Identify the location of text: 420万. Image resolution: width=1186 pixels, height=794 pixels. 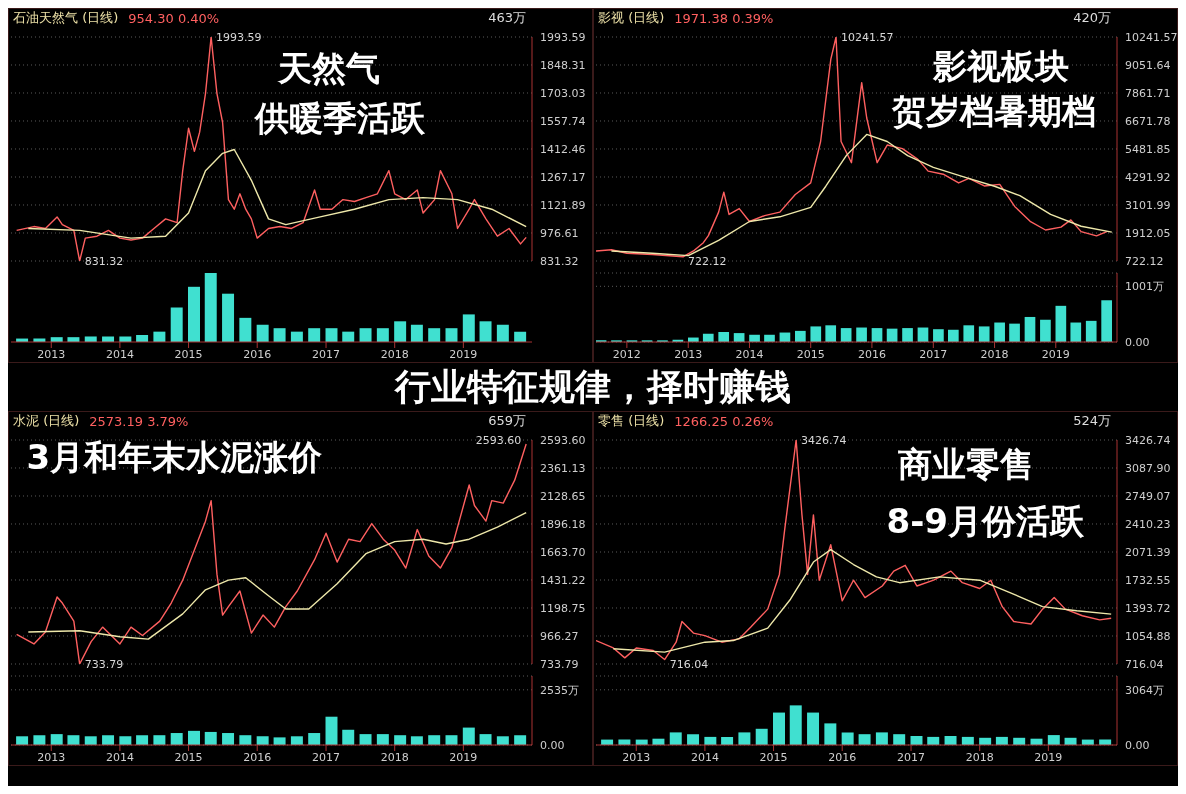
(1092, 18).